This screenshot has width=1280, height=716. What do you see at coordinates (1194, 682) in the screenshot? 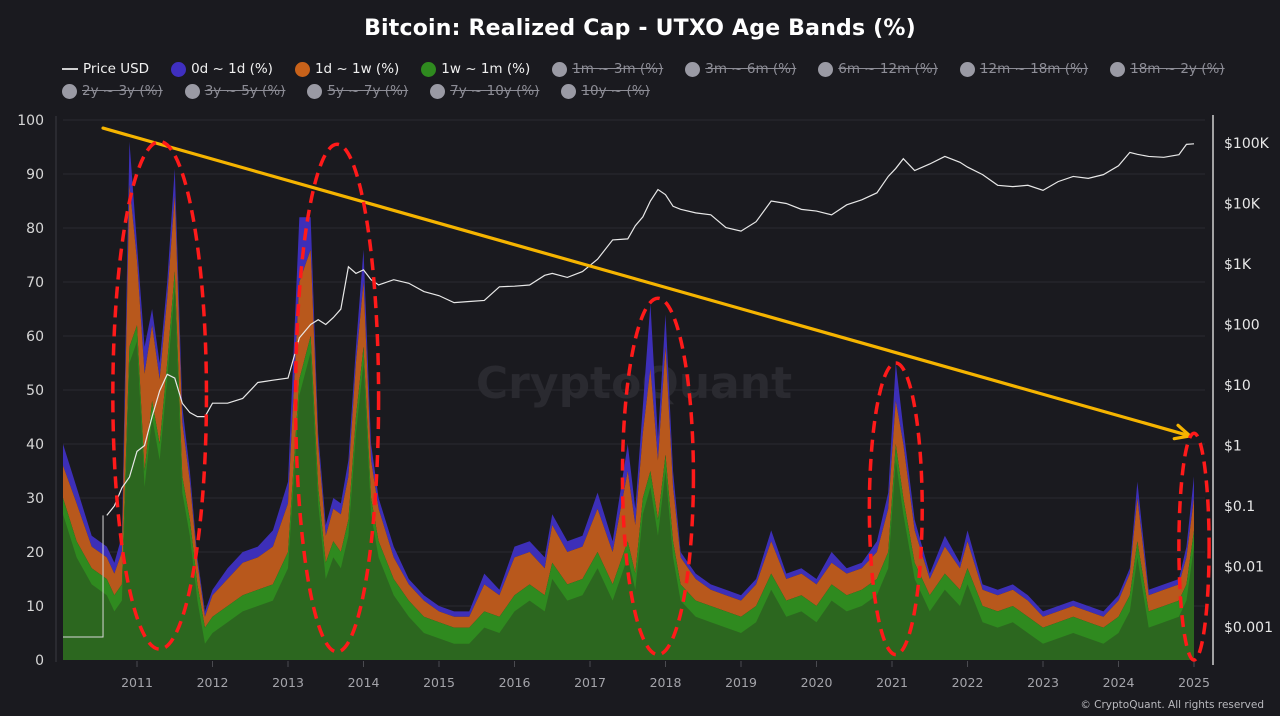
I see `x-tick-label: 2025` at bounding box center [1194, 682].